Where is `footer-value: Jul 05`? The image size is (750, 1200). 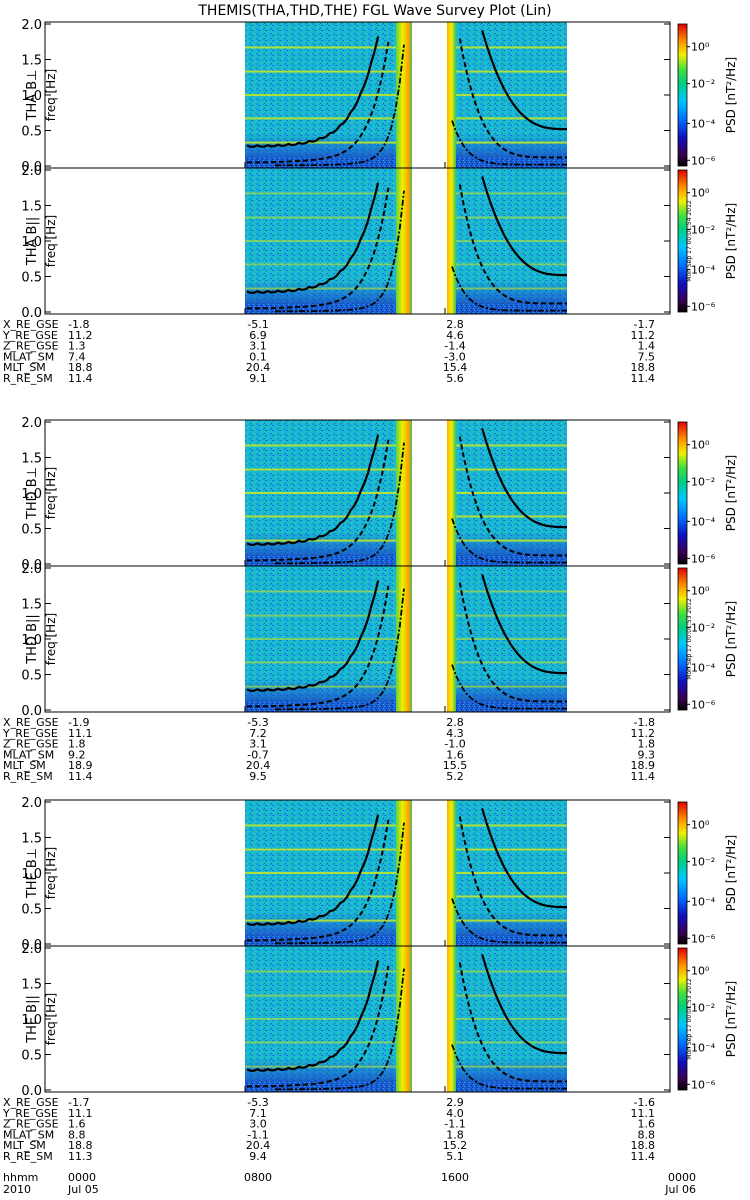 footer-value: Jul 05 is located at coordinates (83, 1189).